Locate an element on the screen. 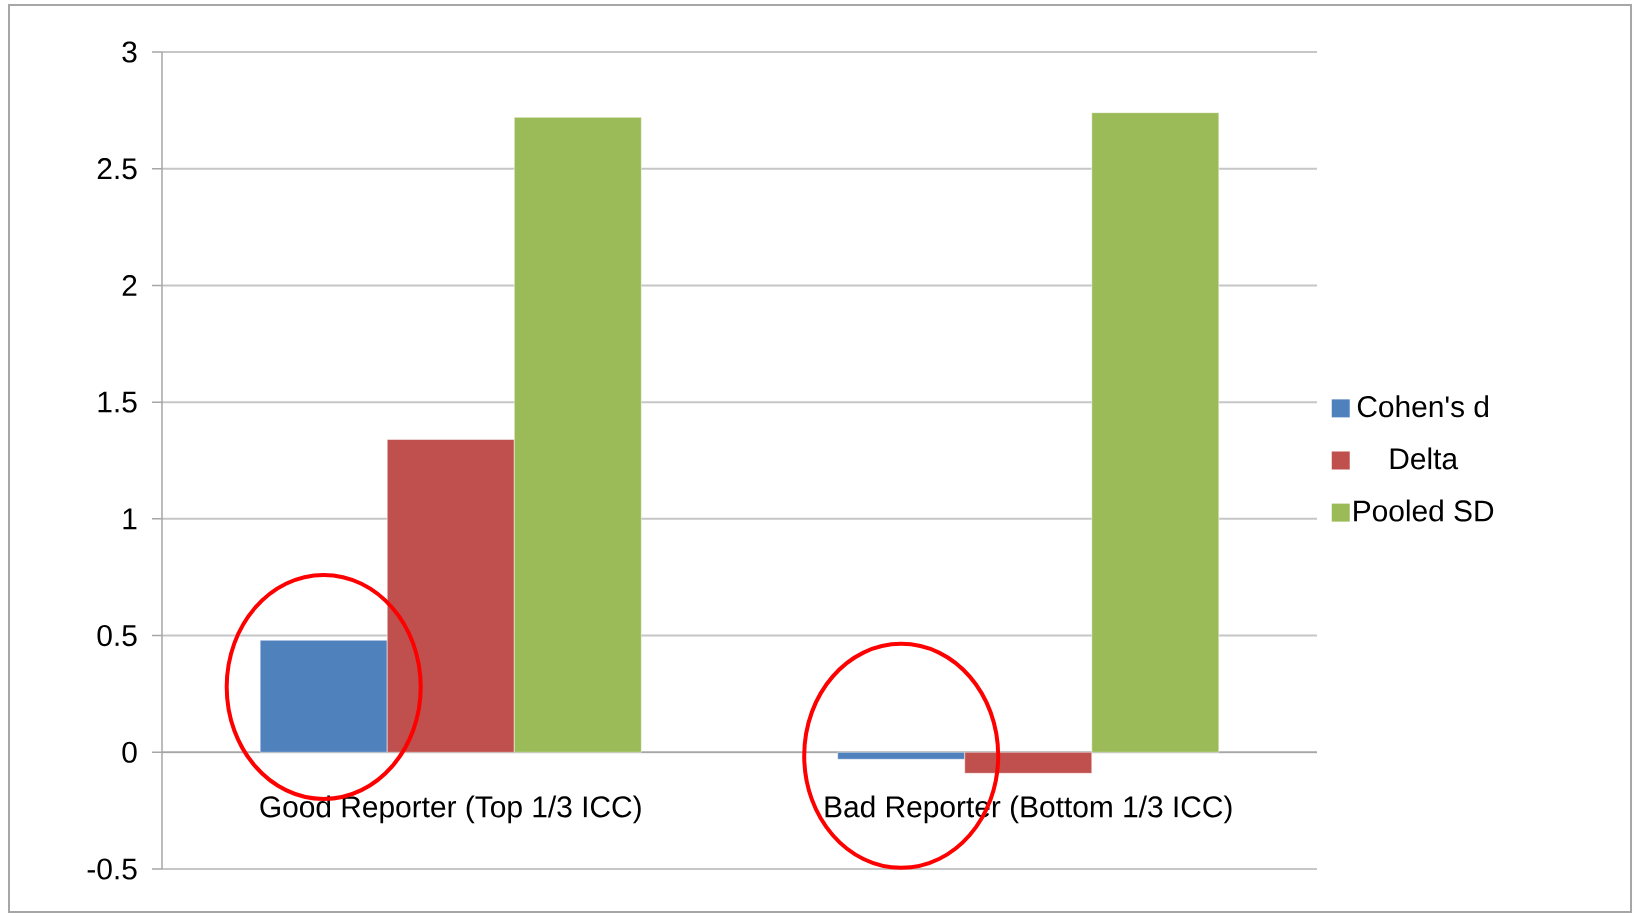  y-tick-label: 3 is located at coordinates (129, 52).